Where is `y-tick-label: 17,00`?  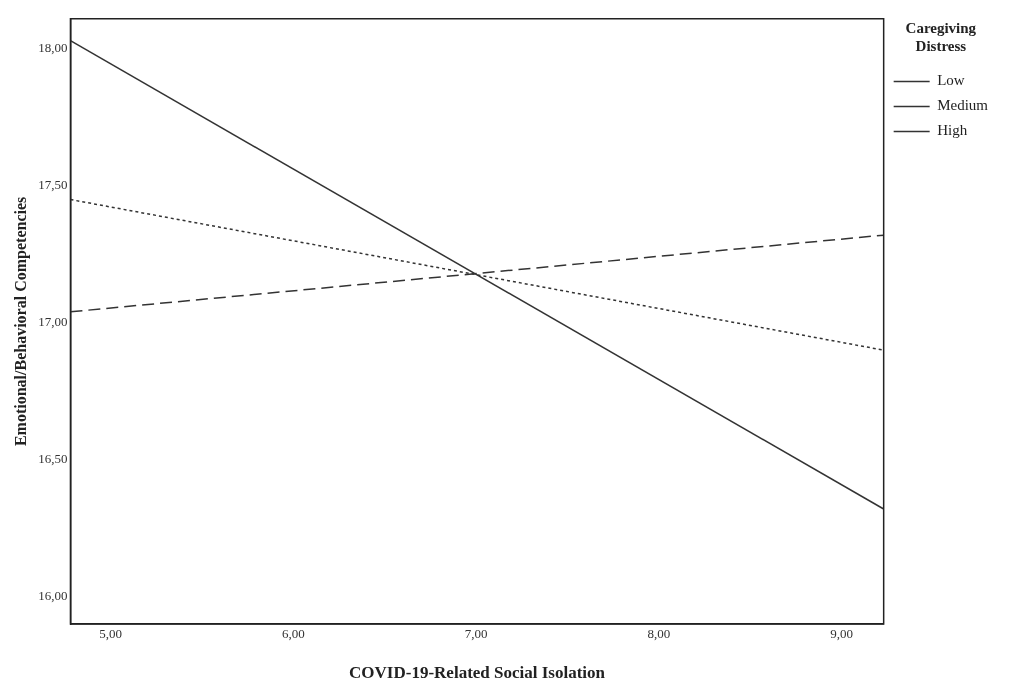
y-tick-label: 17,00 is located at coordinates (53, 322).